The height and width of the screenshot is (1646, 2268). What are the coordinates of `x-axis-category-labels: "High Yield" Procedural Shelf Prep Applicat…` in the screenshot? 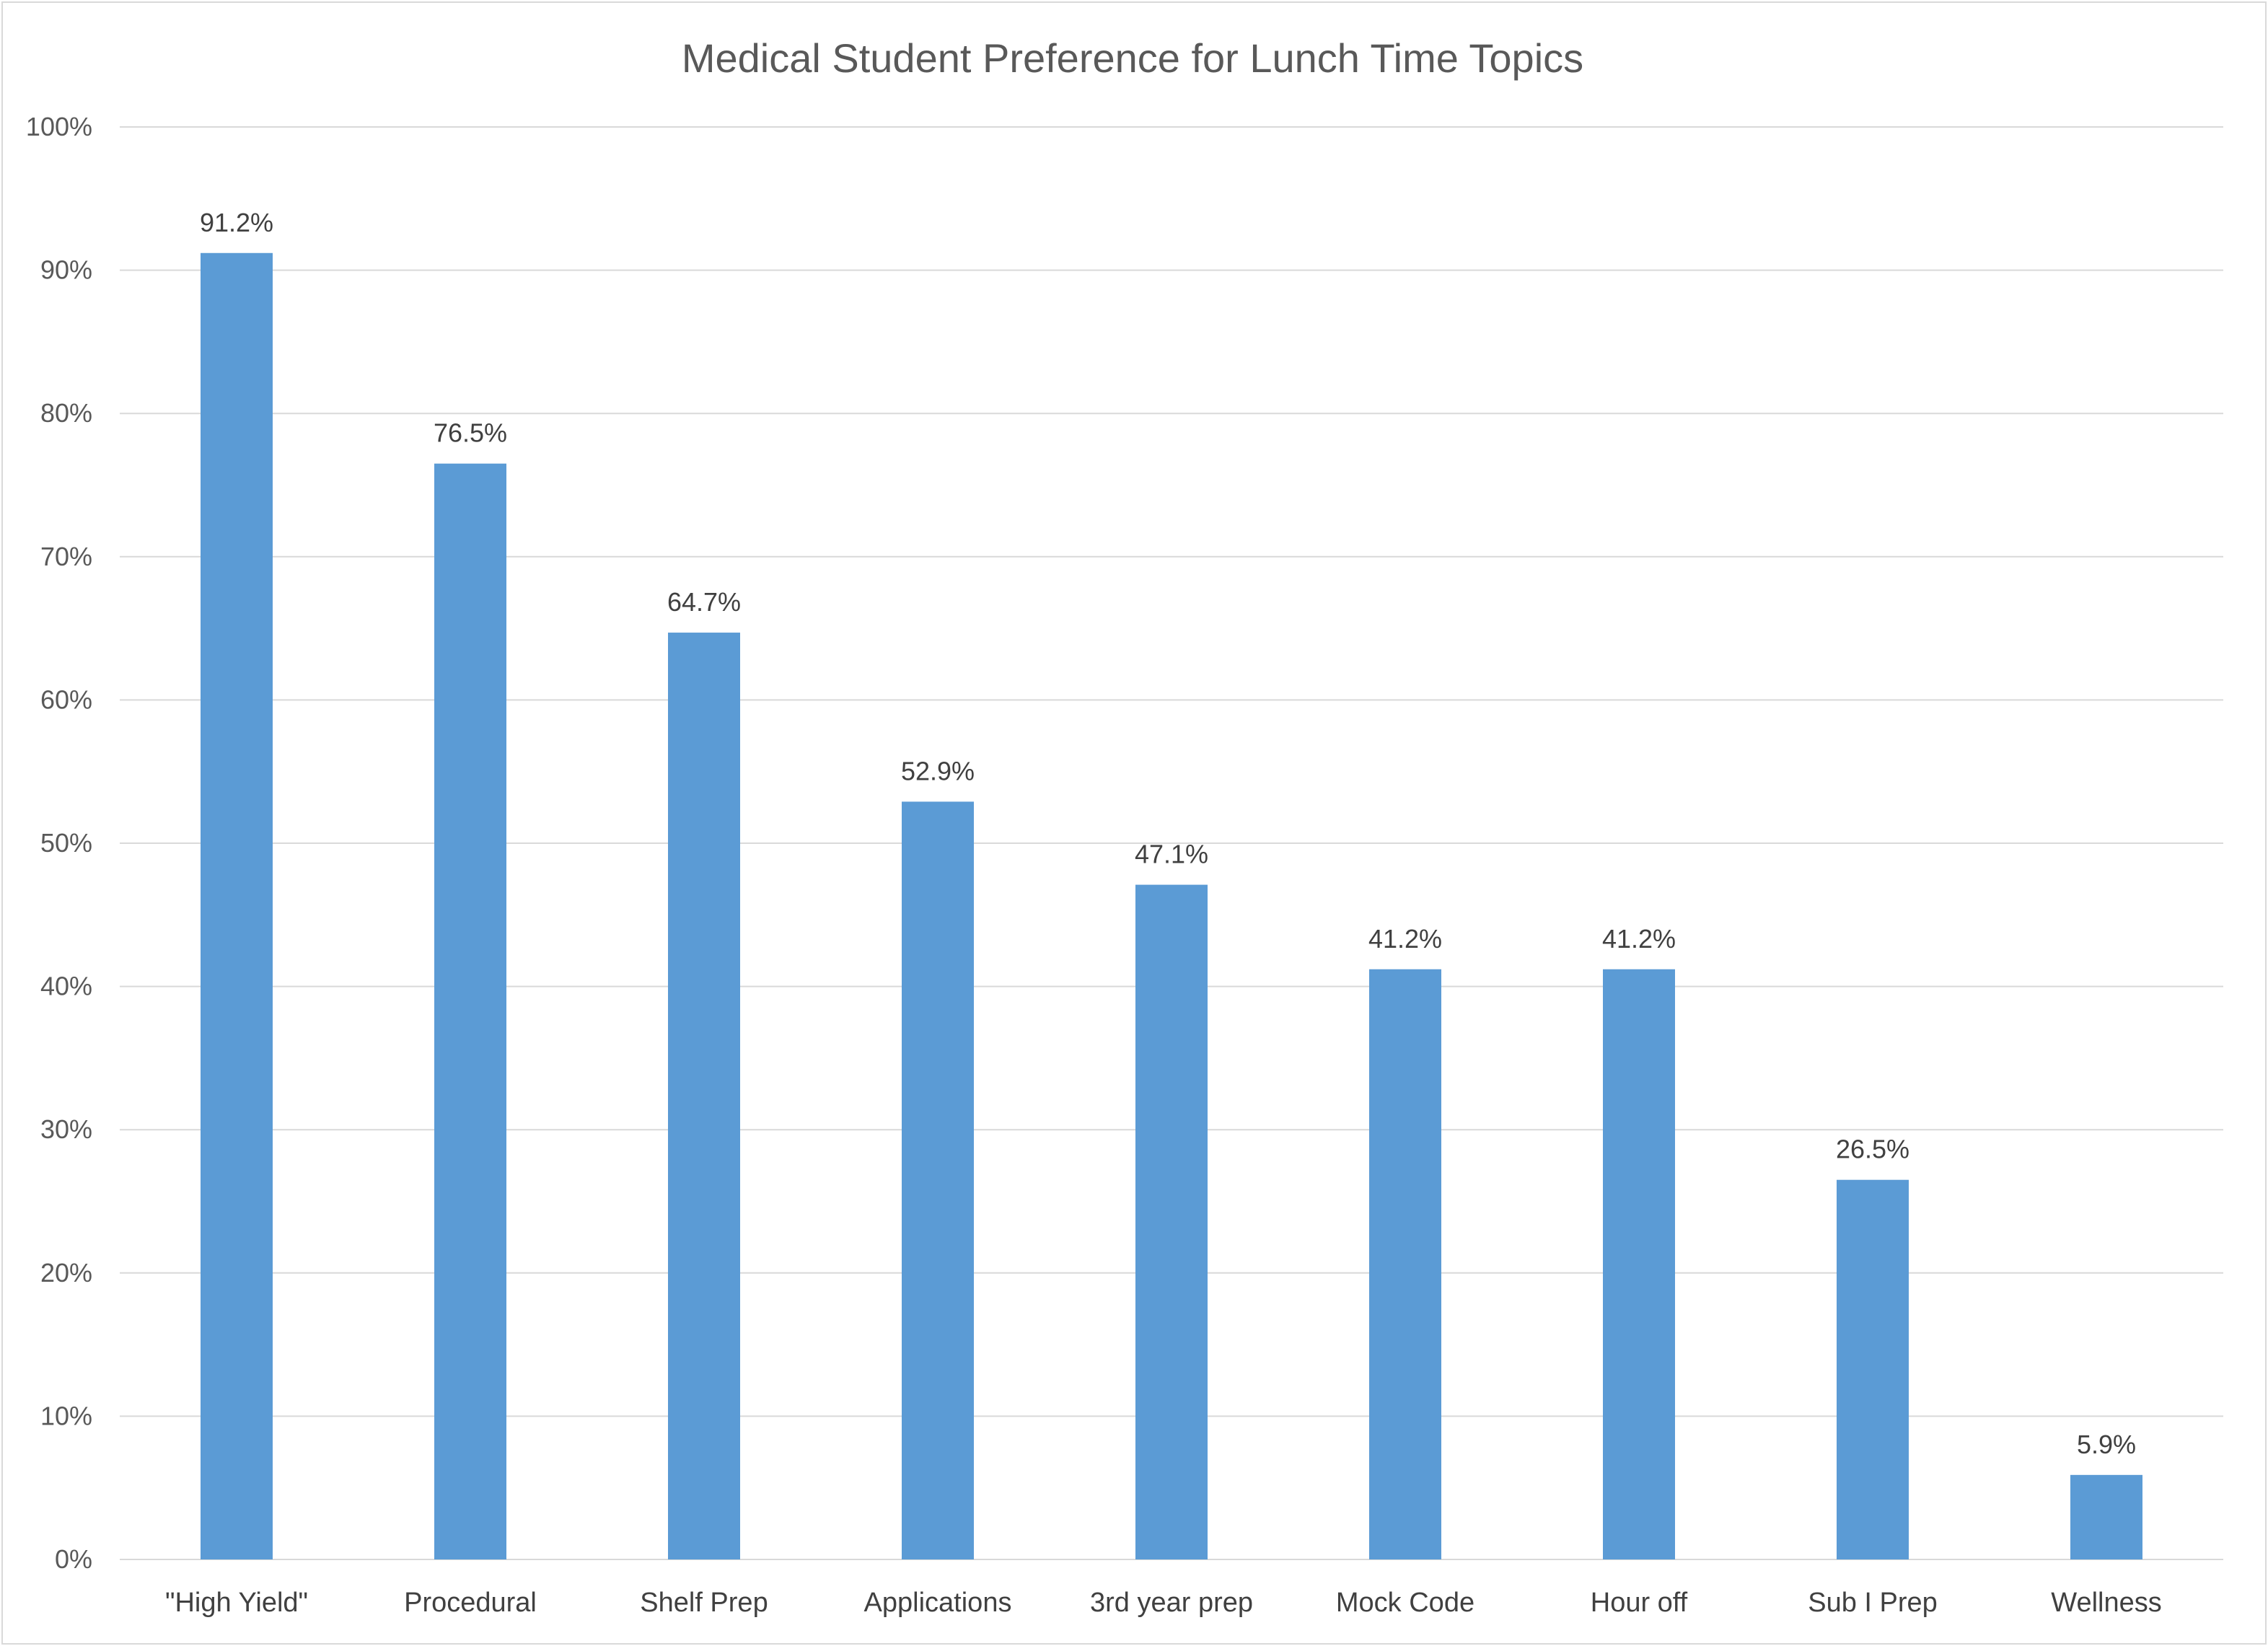 It's located at (1163, 1603).